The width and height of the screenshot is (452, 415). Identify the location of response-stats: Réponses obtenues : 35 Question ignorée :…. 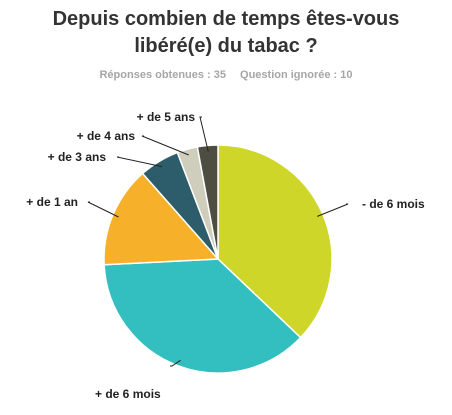
(226, 75).